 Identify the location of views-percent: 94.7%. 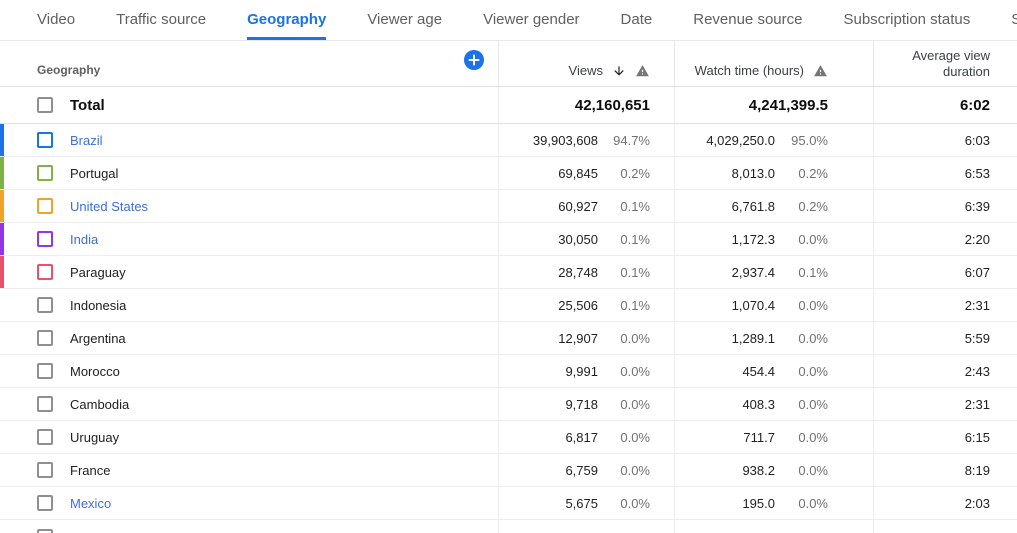
(631, 140).